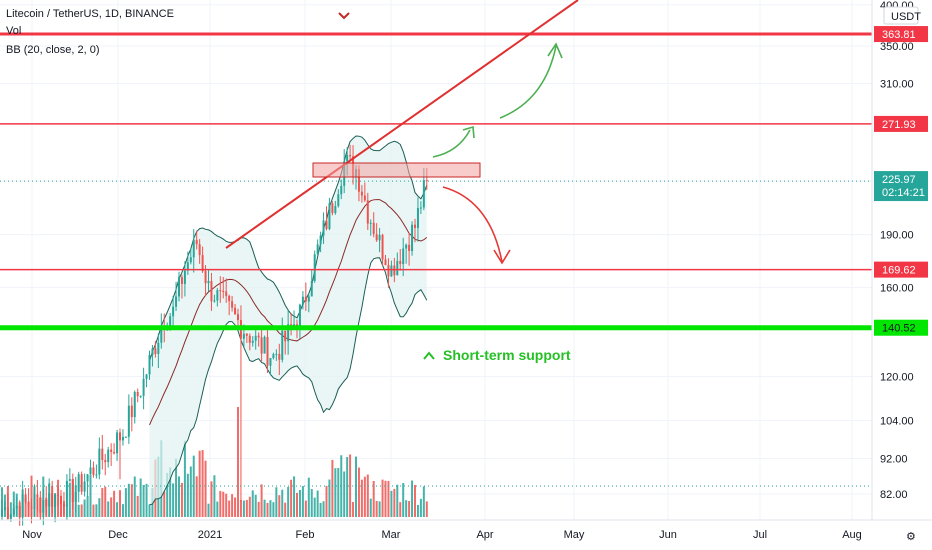  What do you see at coordinates (911, 537) in the screenshot?
I see `settings-icon: ⚙` at bounding box center [911, 537].